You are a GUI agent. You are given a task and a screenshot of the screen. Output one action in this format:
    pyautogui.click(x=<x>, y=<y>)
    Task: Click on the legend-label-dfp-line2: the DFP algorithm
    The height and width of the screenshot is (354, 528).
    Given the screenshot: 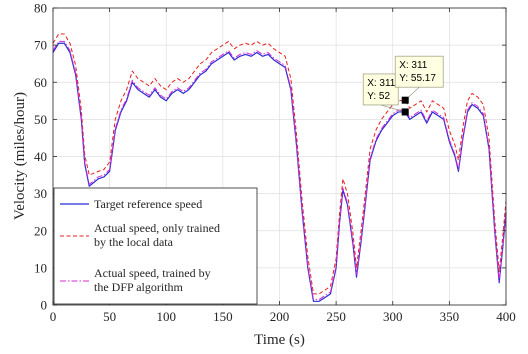 What is the action you would take?
    pyautogui.click(x=139, y=287)
    